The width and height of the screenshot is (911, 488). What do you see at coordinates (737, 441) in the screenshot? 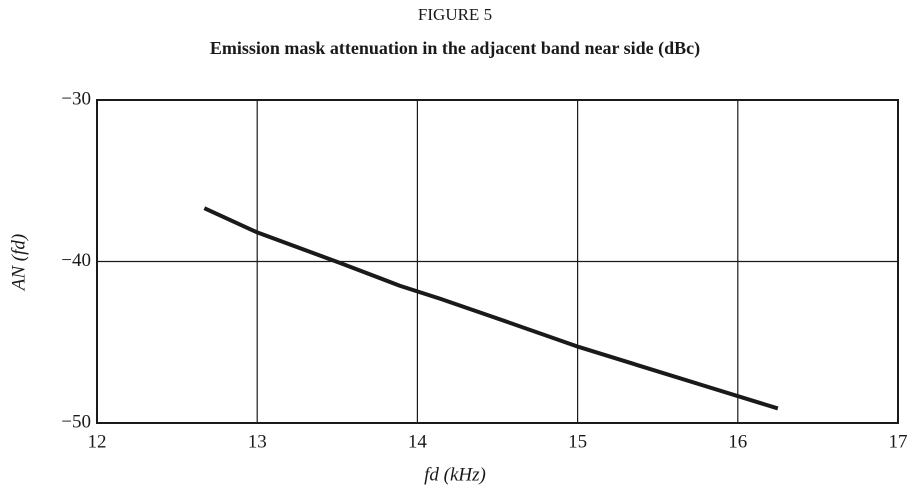
I see `x-tick-label: 16` at bounding box center [737, 441].